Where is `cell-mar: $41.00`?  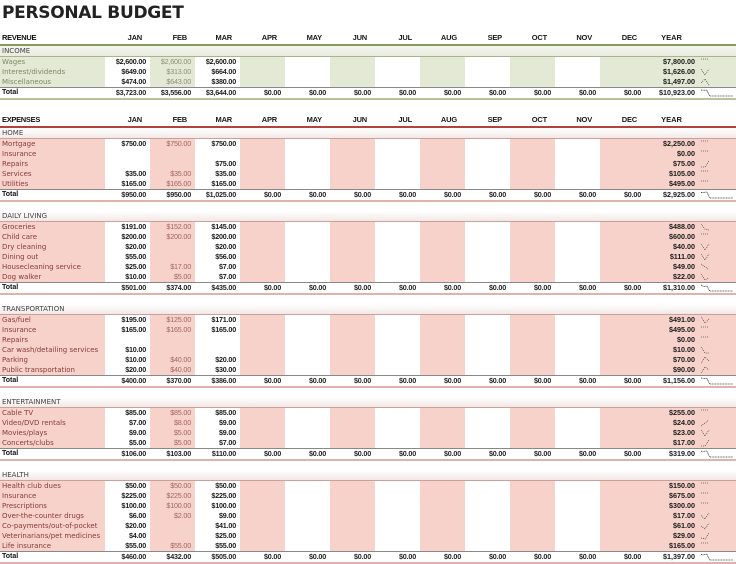
cell-mar: $41.00 is located at coordinates (225, 525).